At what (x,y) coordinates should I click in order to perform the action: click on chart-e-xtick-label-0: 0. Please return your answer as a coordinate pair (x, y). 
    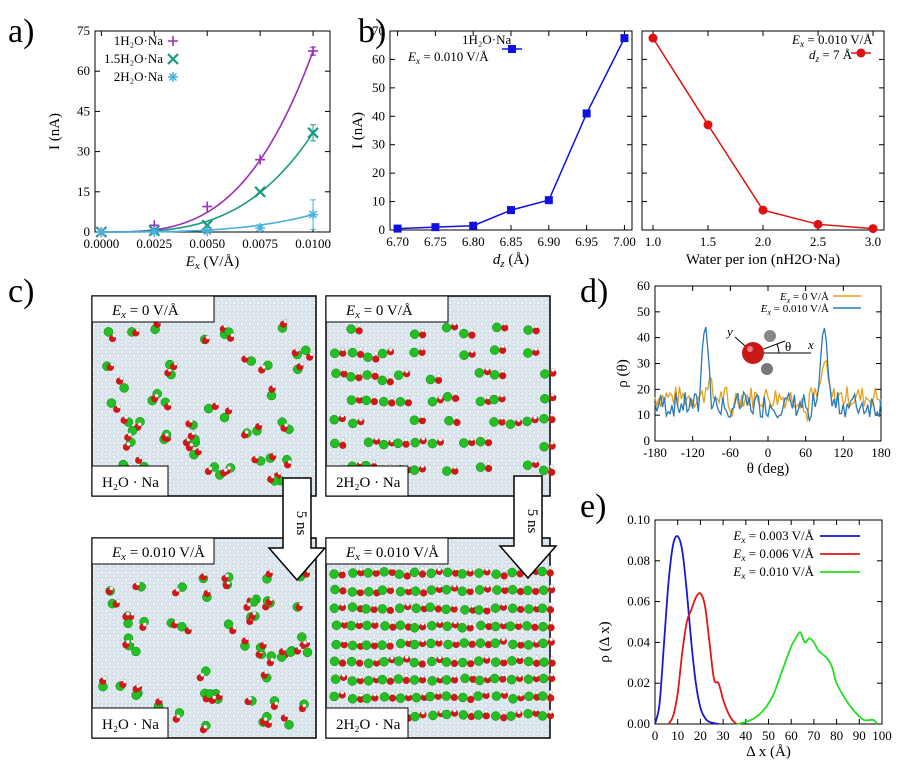
    Looking at the image, I should click on (655, 735).